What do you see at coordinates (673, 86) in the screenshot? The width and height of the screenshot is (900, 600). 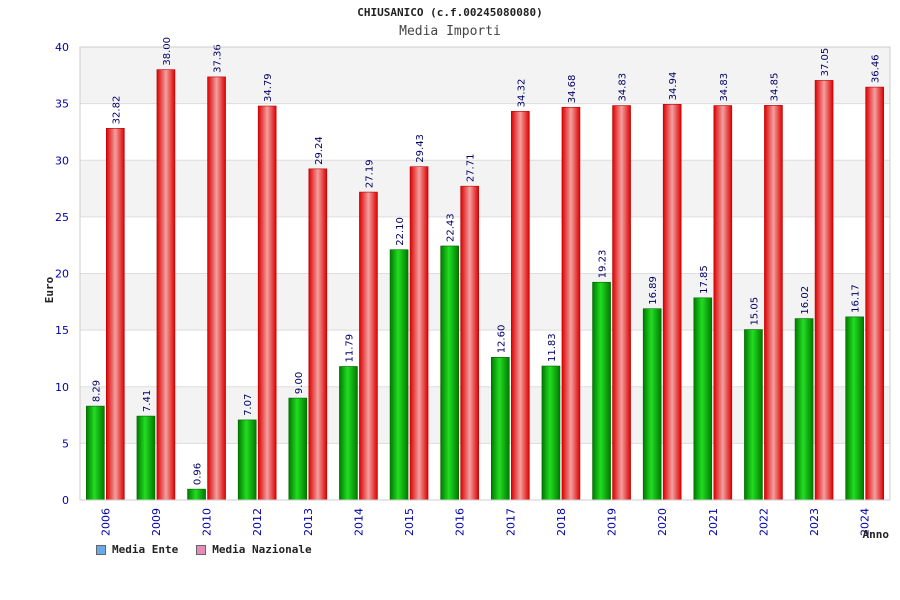 I see `data-label: 34.94` at bounding box center [673, 86].